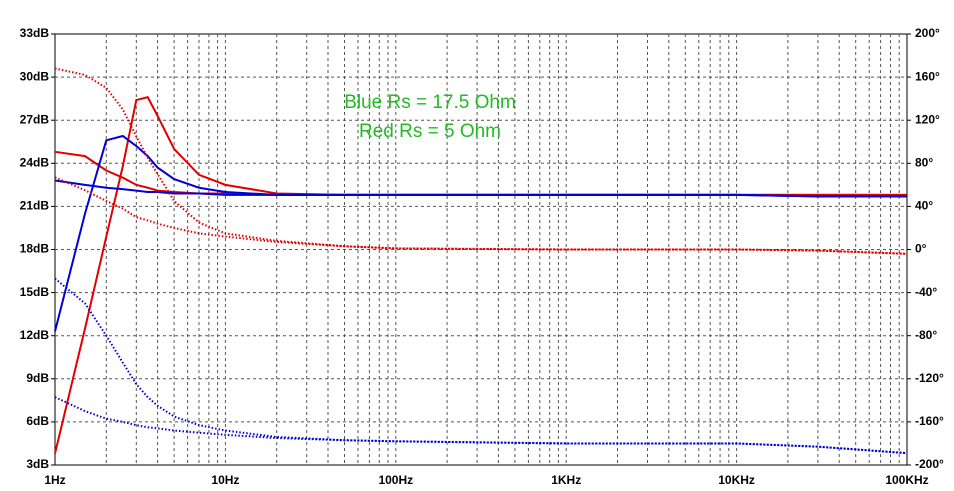  Describe the element at coordinates (37, 464) in the screenshot. I see `y-tick-label: 3dB` at that location.